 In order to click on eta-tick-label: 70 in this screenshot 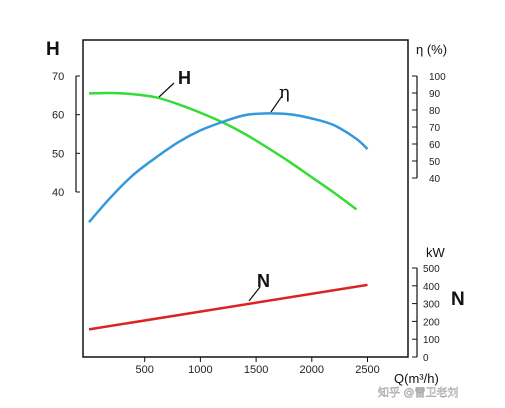, I will do `click(435, 128)`.